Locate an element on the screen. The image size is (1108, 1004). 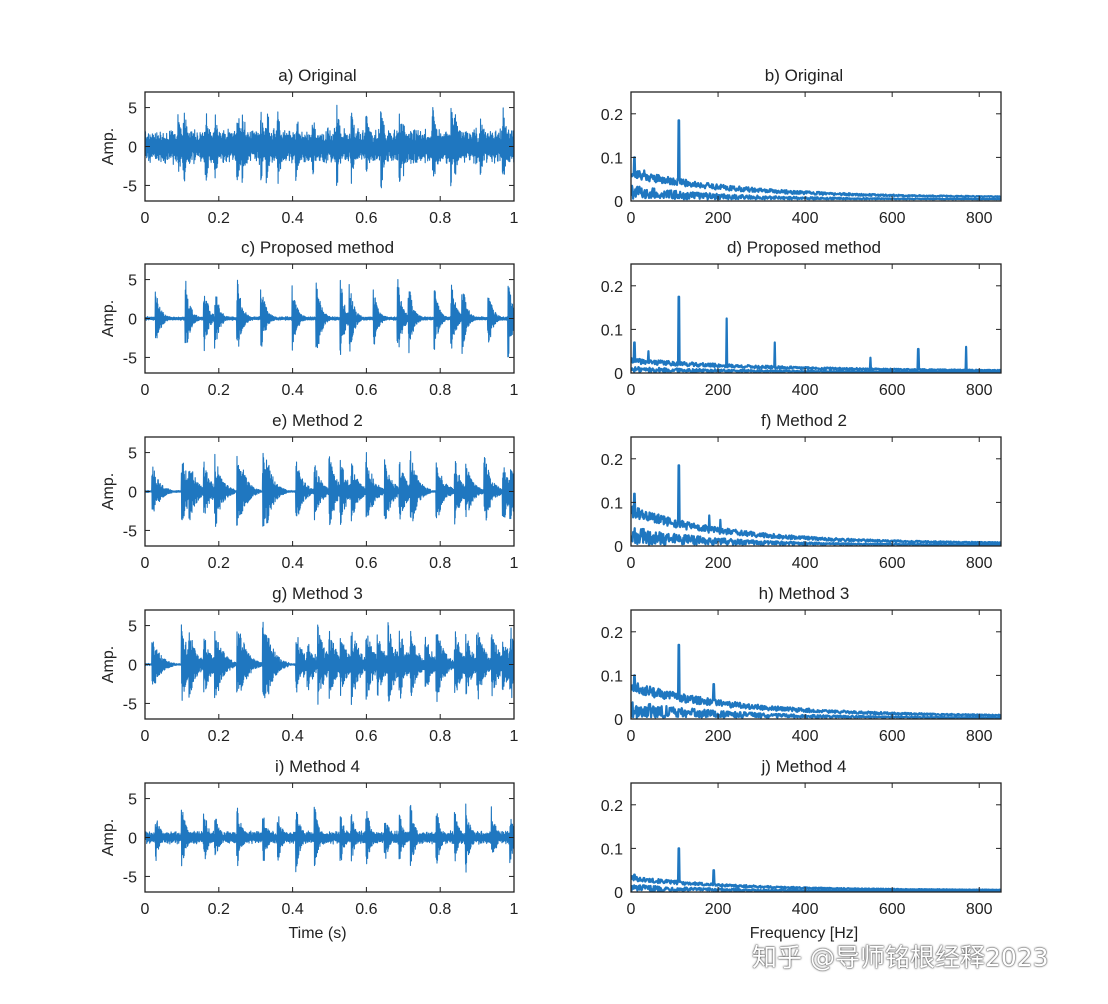
subplot-title-j: j) Method 4 is located at coordinates (803, 766).